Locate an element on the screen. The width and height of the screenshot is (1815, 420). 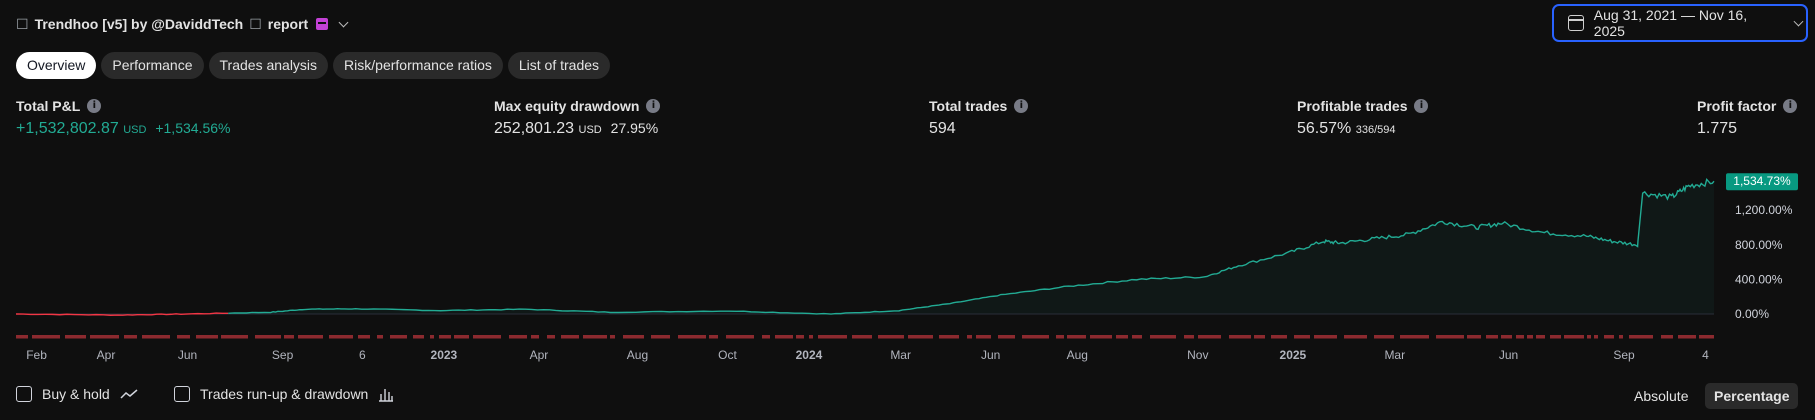
tab-list-of-trades: List of trades is located at coordinates (559, 65).